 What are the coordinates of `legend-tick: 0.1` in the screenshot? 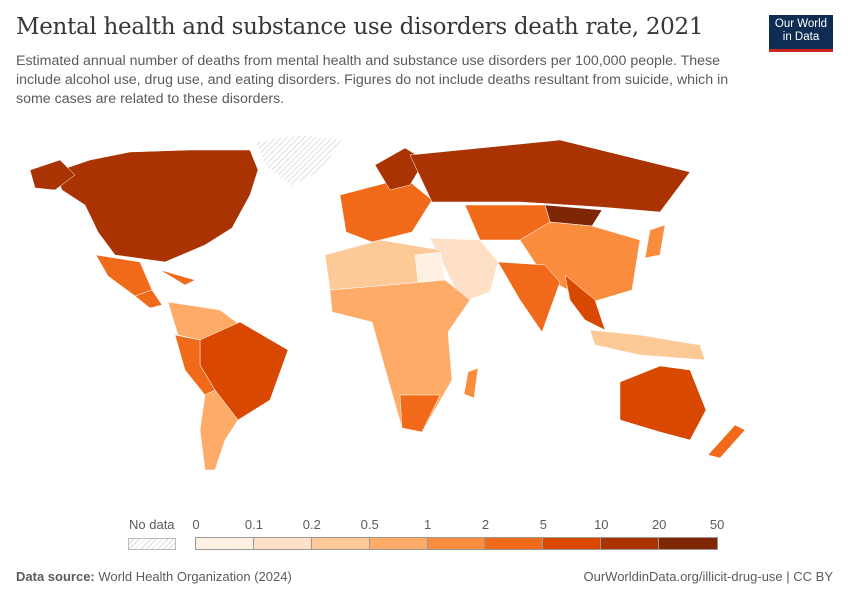 It's located at (253, 524).